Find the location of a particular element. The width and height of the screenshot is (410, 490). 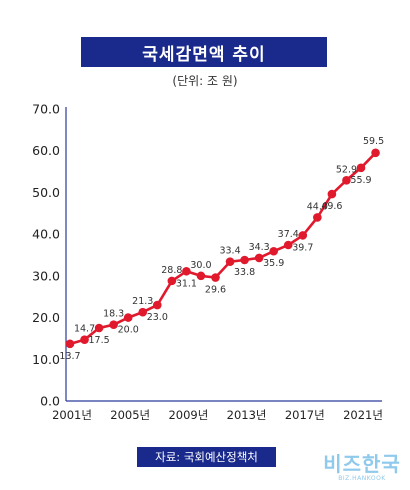

x-tick-label: 2013년 is located at coordinates (247, 415).